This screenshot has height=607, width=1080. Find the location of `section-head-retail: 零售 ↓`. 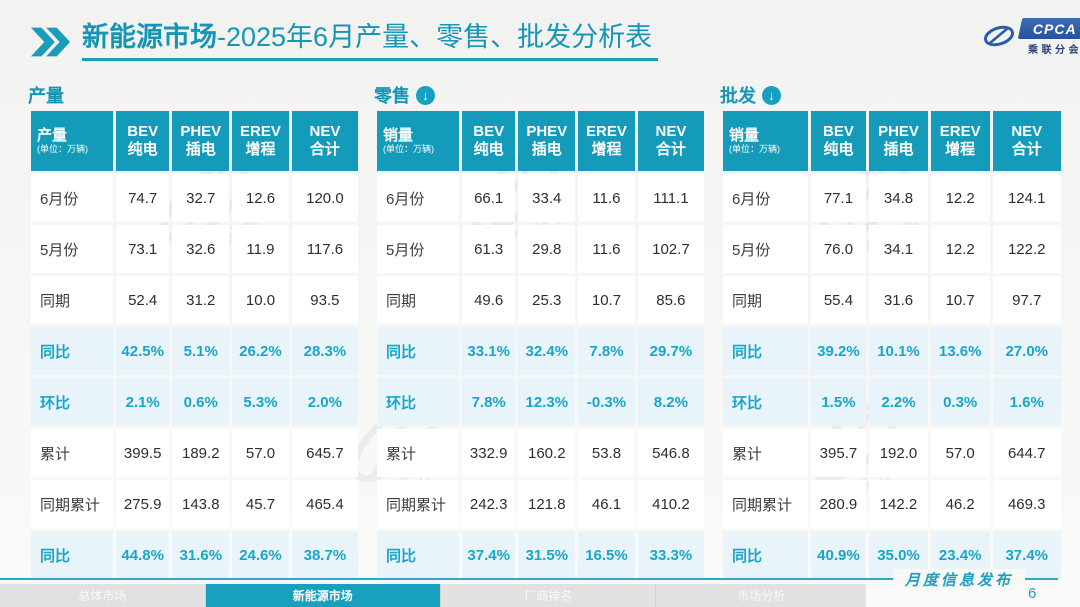

section-head-retail: 零售 ↓ is located at coordinates (540, 95).